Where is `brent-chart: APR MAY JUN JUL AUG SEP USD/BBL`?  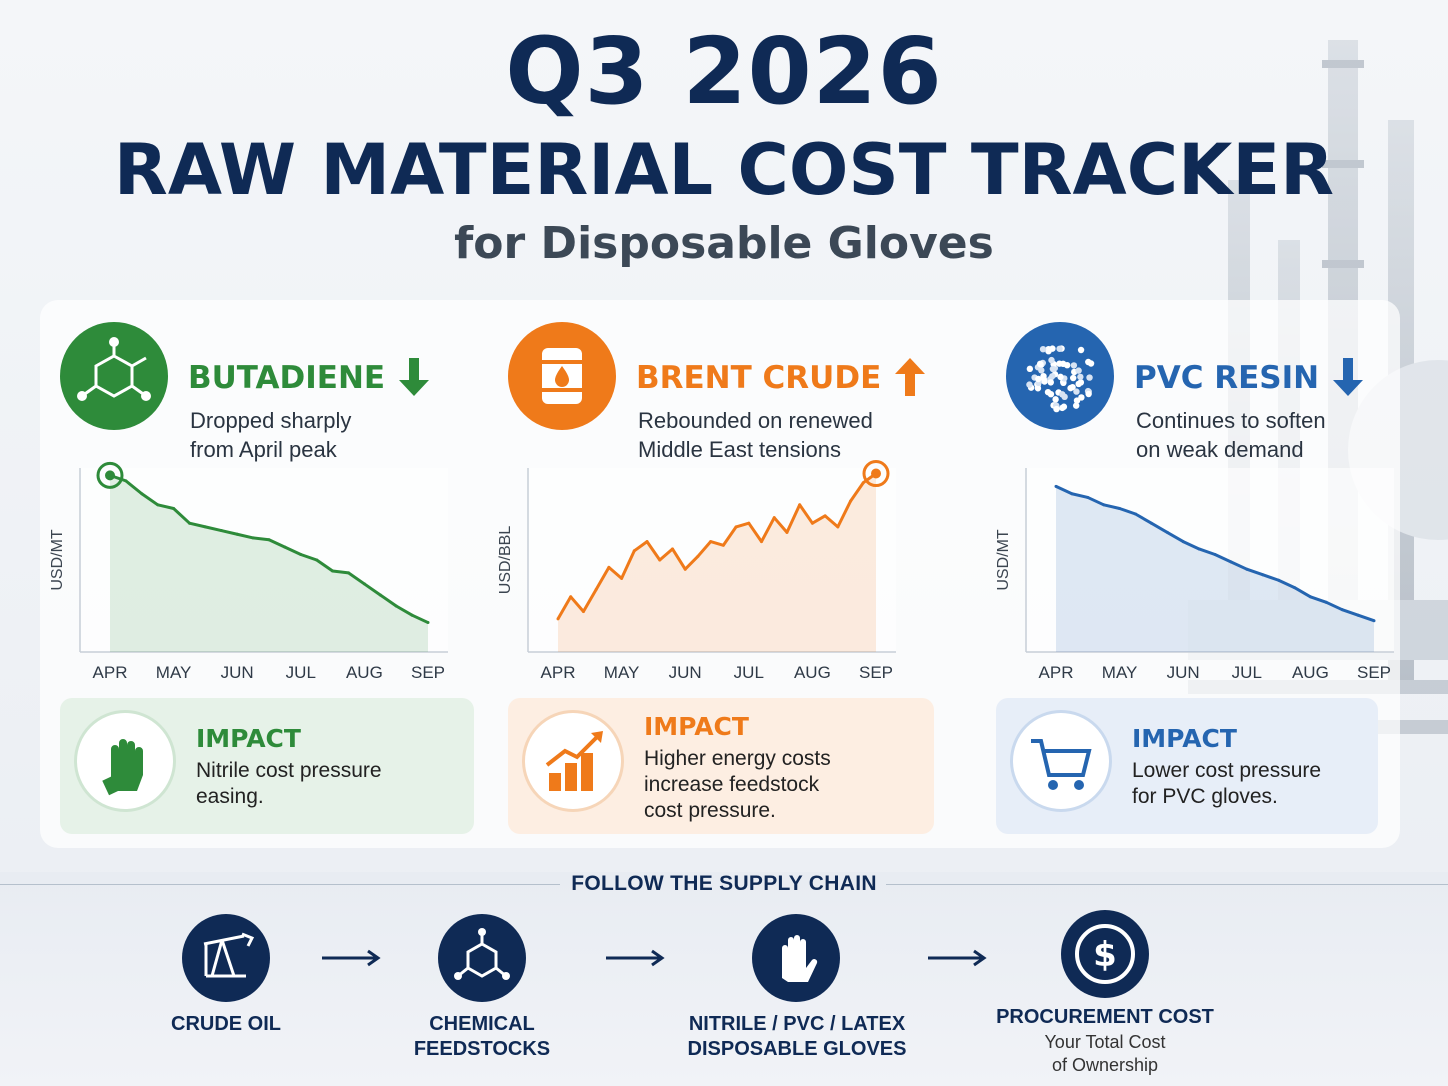 brent-chart: APR MAY JUN JUL AUG SEP USD/BBL is located at coordinates (696, 571).